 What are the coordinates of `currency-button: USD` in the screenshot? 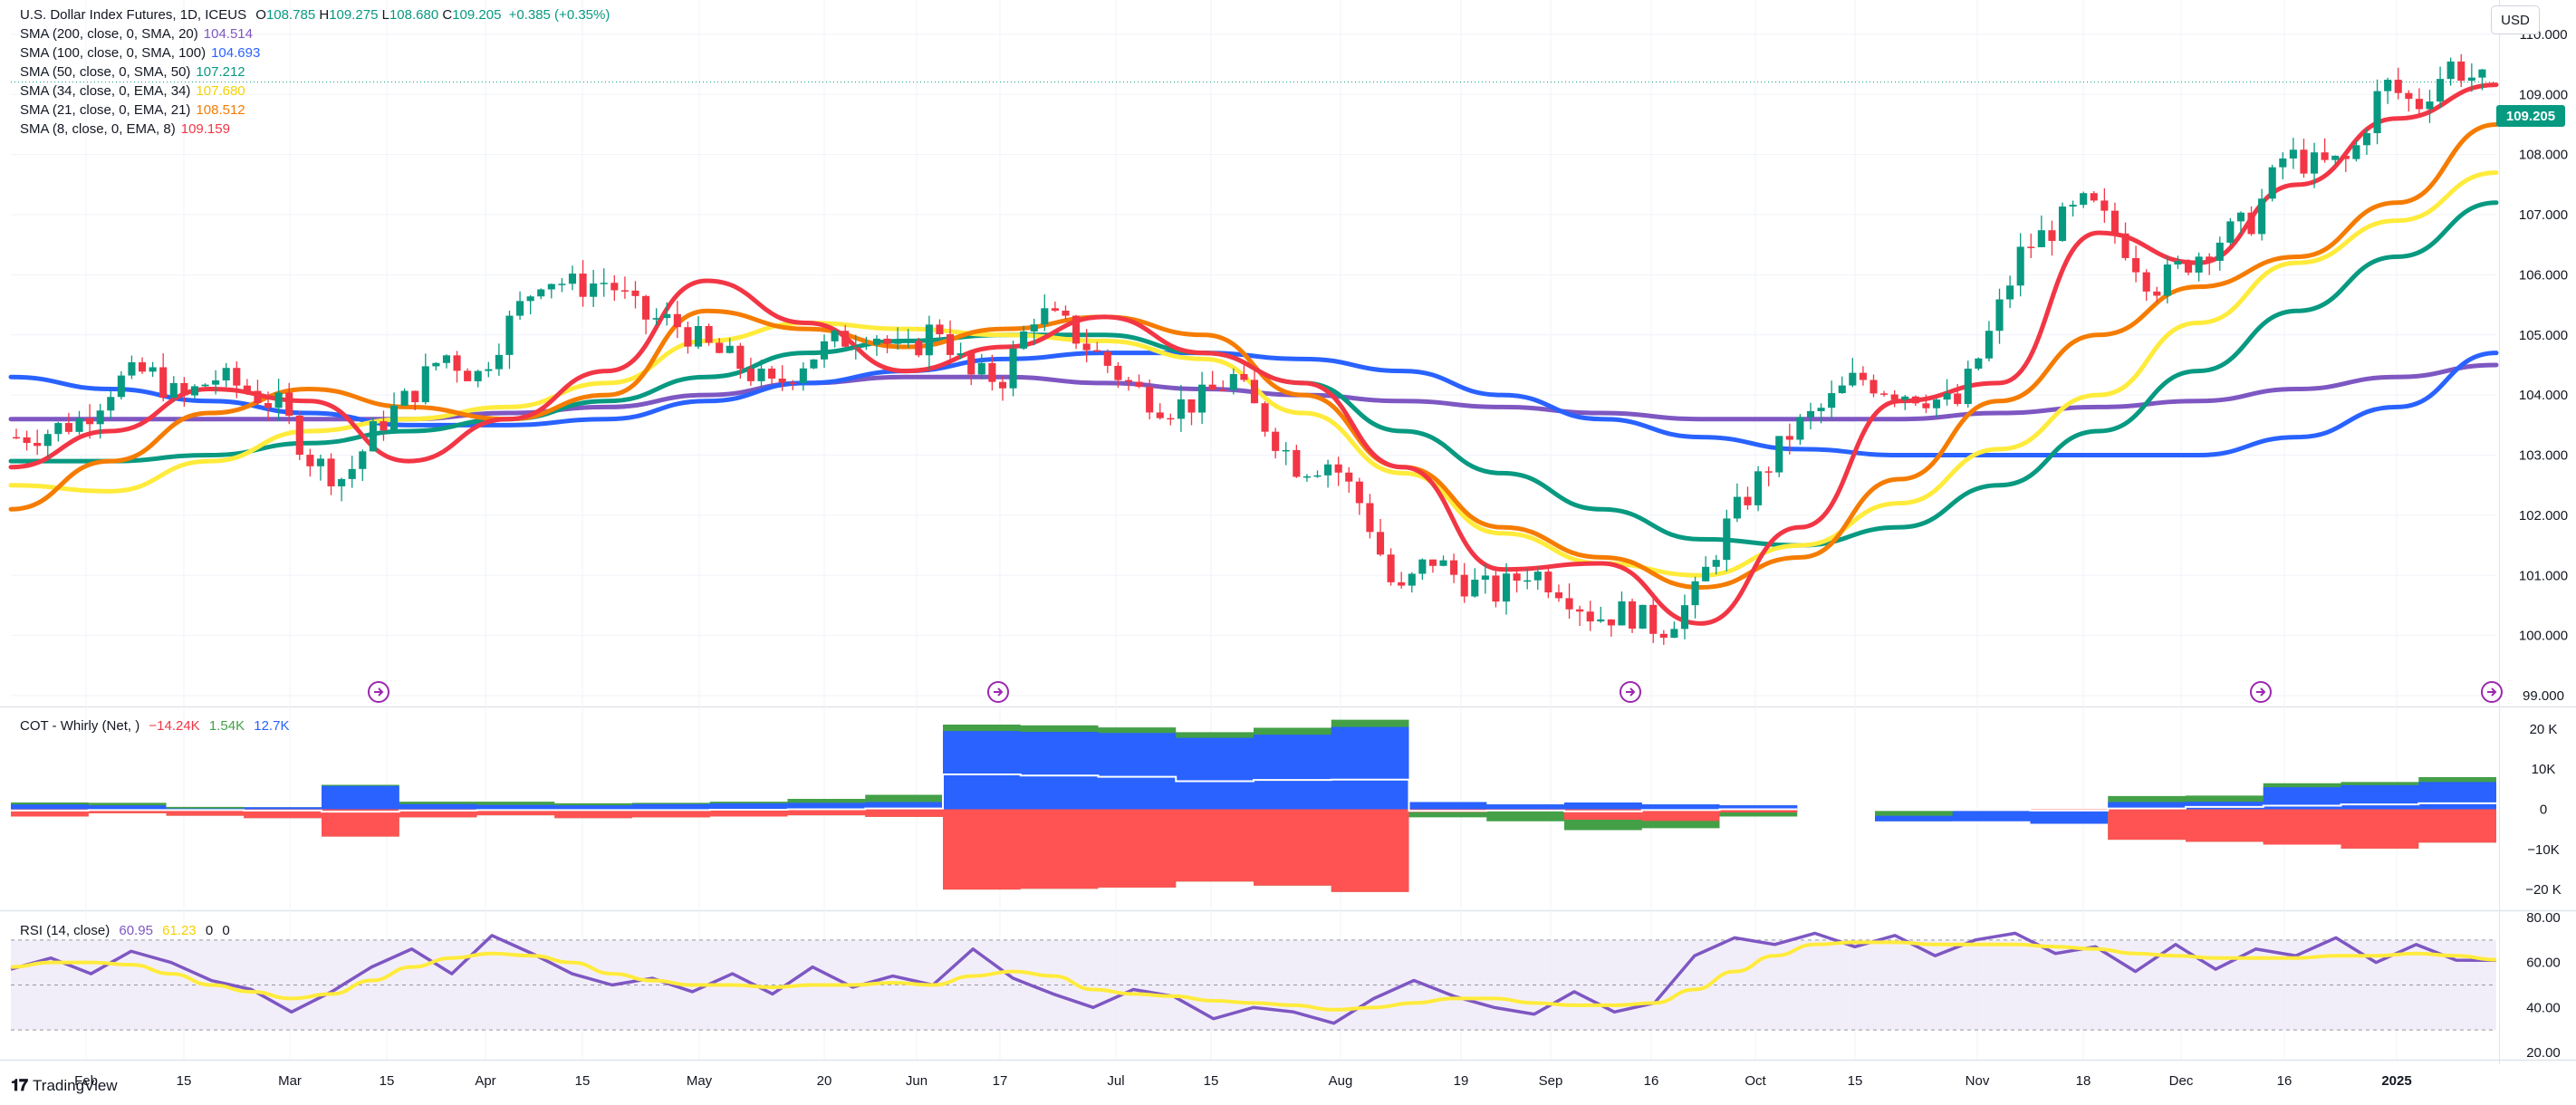 It's located at (2515, 19).